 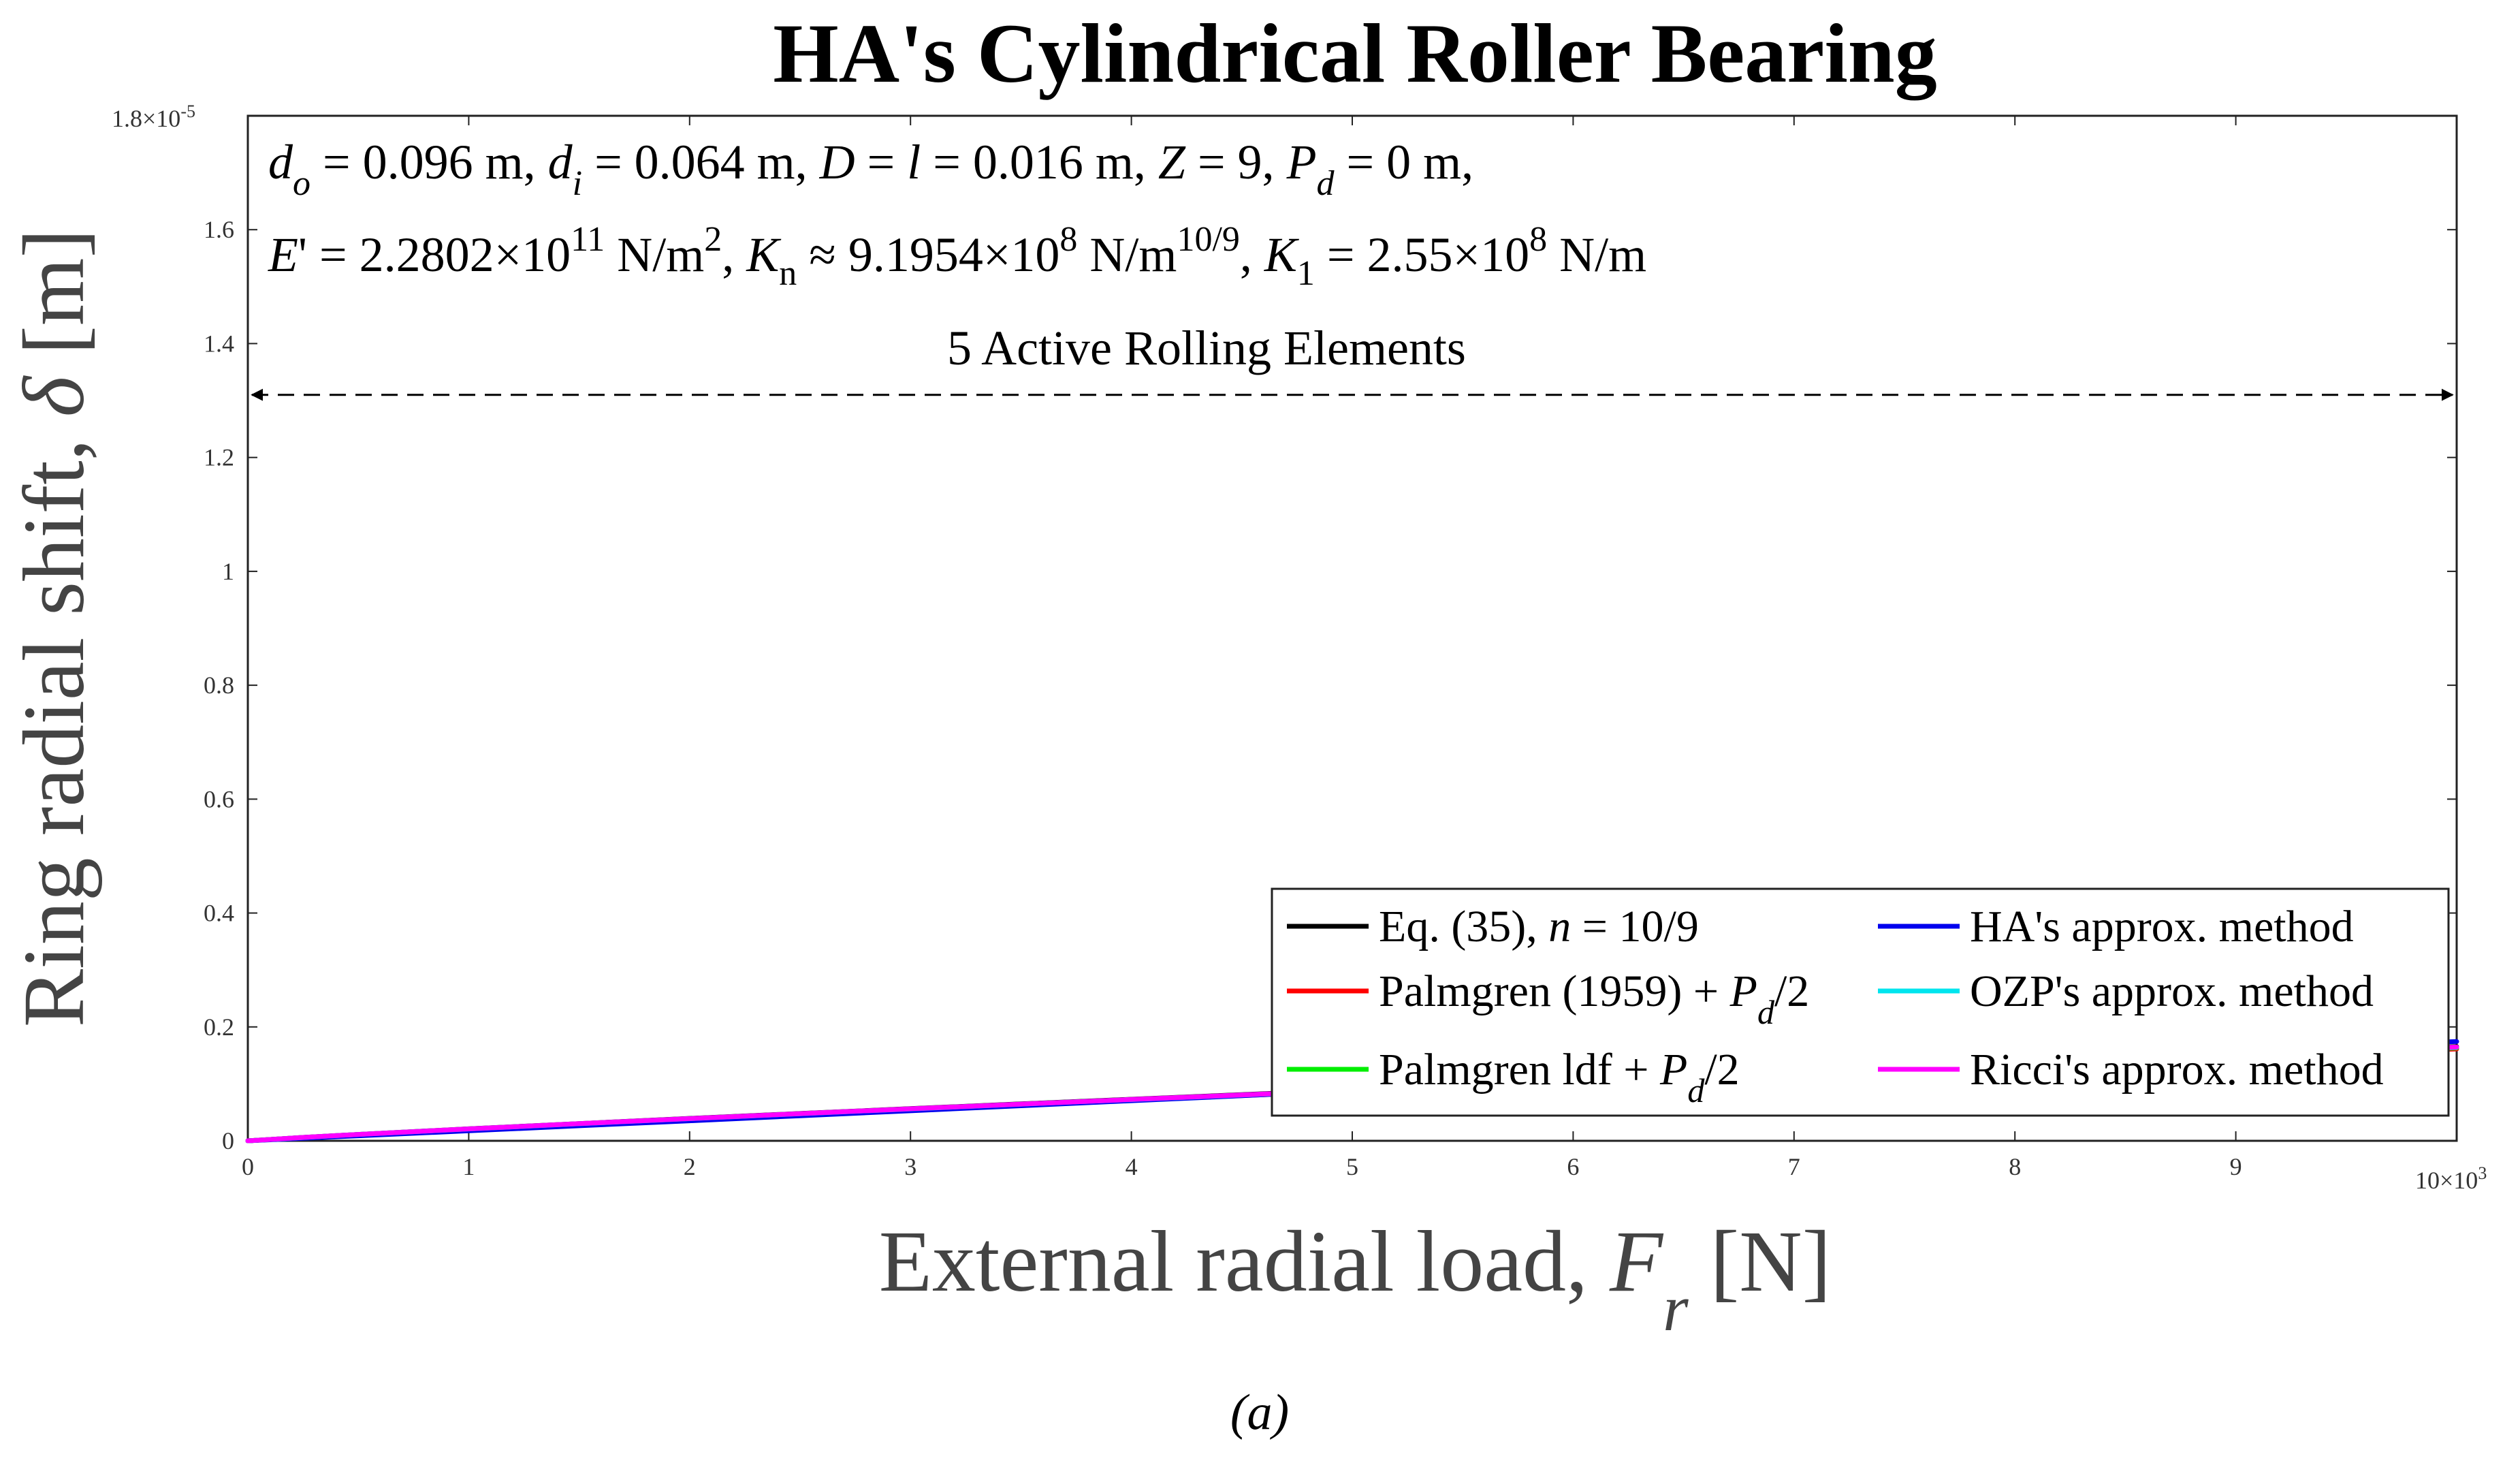 What do you see at coordinates (219, 230) in the screenshot?
I see `y-tick-label: 1.6` at bounding box center [219, 230].